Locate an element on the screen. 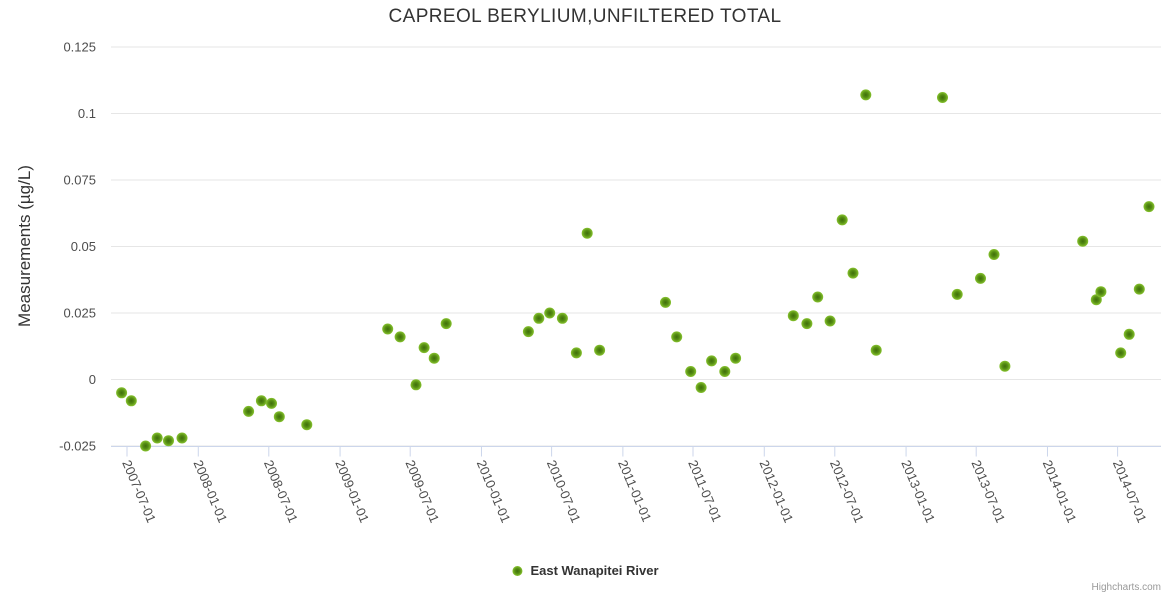  y-axis-labels: -0.025 0 0.025 0.05 0.075 0.1 0.125 is located at coordinates (77, 247).